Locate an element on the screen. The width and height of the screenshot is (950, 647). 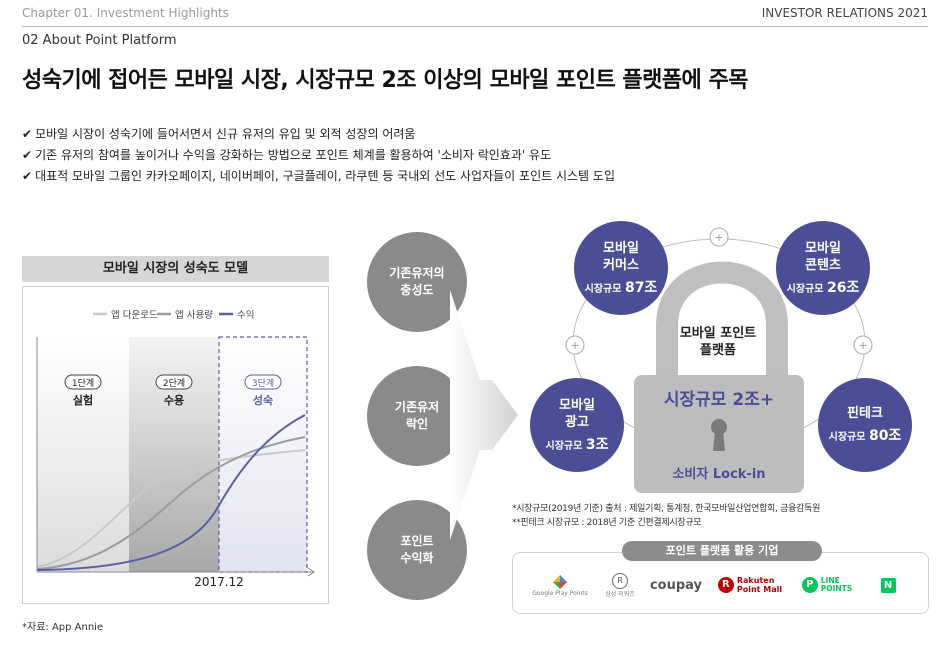
stage1-tag: 1단계 is located at coordinates (83, 383).